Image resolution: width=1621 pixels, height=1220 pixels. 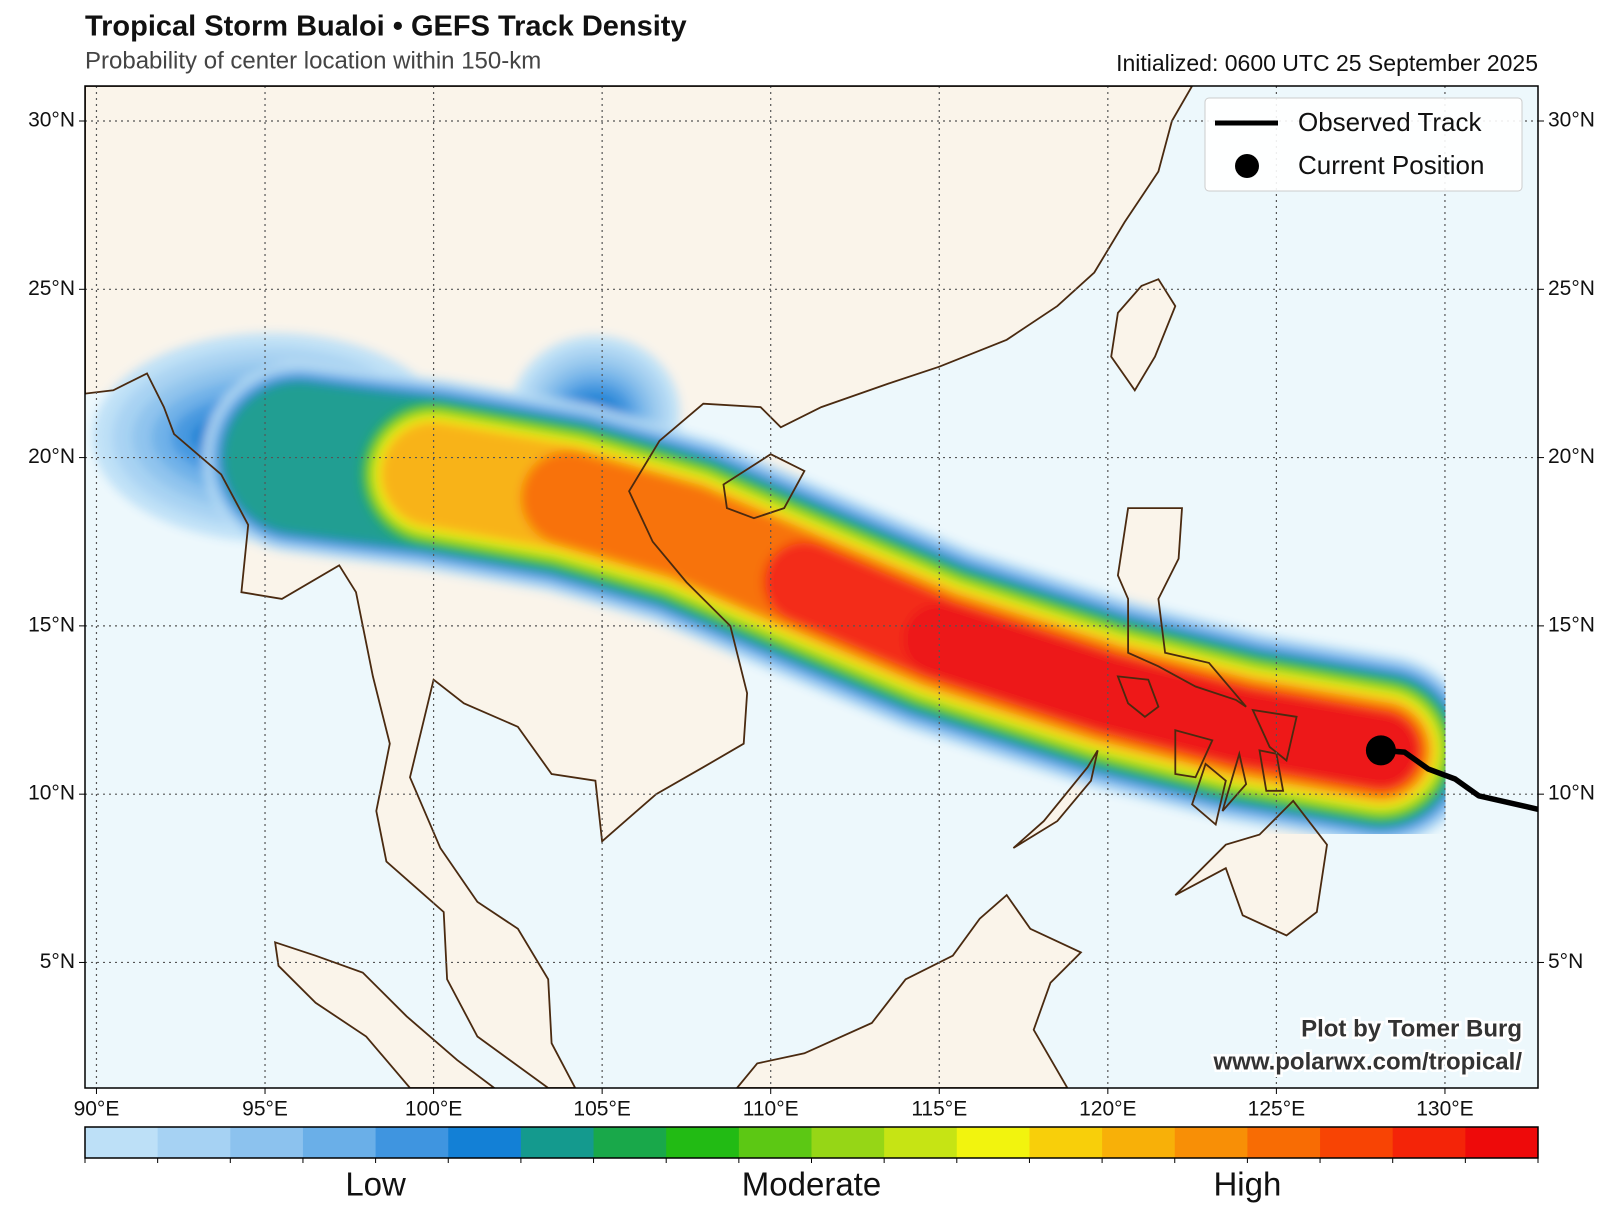 I want to click on credit-line: Plot by Tomer Burg, so click(x=1411, y=1028).